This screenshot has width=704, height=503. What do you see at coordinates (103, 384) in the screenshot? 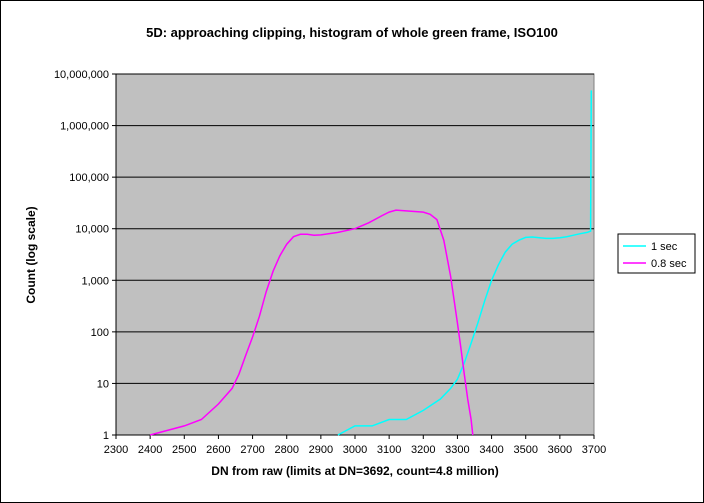
I see `y-tick-label: 10` at bounding box center [103, 384].